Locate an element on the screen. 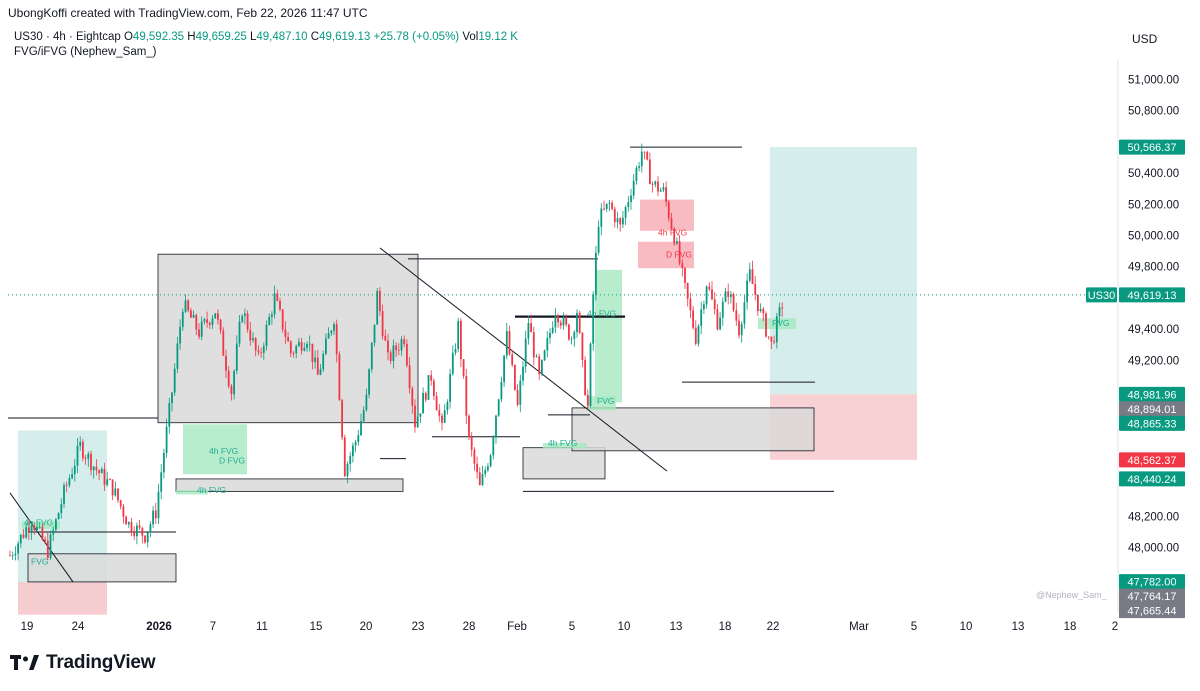  indicator-legend: FVG/iFVG (Nephew_Sam_) is located at coordinates (85, 52).